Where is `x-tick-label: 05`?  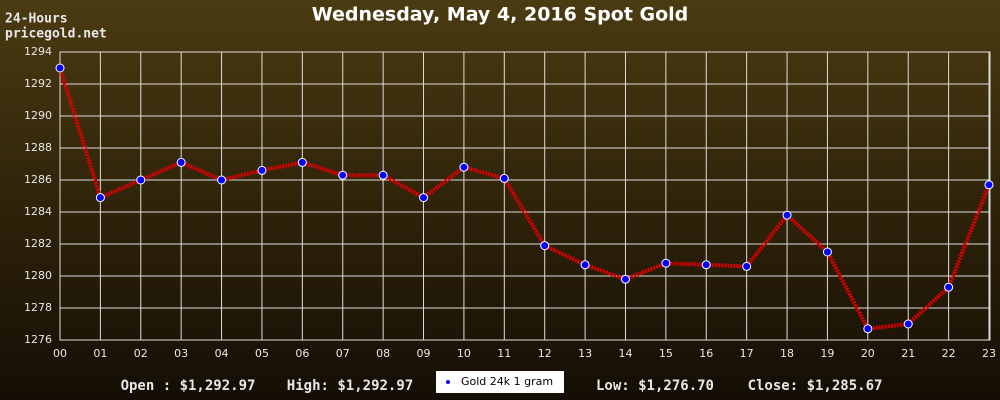 x-tick-label: 05 is located at coordinates (262, 353).